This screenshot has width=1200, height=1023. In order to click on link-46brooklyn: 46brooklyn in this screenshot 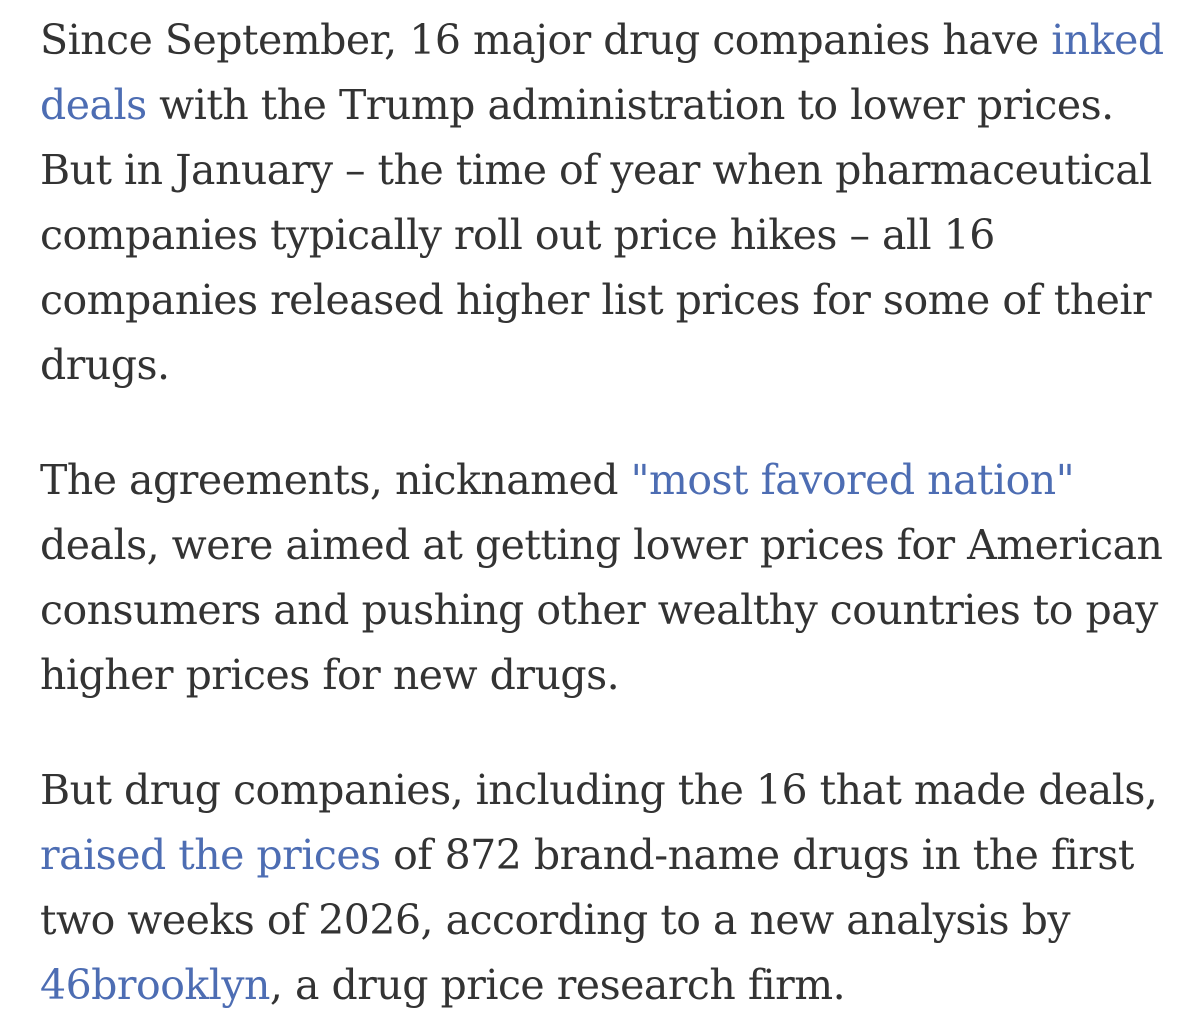, I will do `click(155, 985)`.